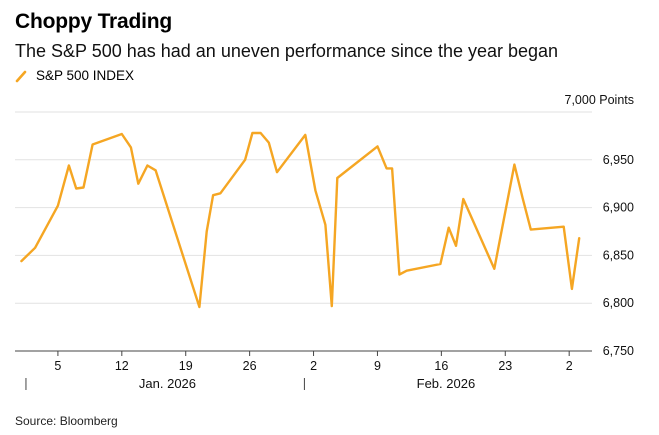  What do you see at coordinates (22, 76) in the screenshot?
I see `legend-line-icon` at bounding box center [22, 76].